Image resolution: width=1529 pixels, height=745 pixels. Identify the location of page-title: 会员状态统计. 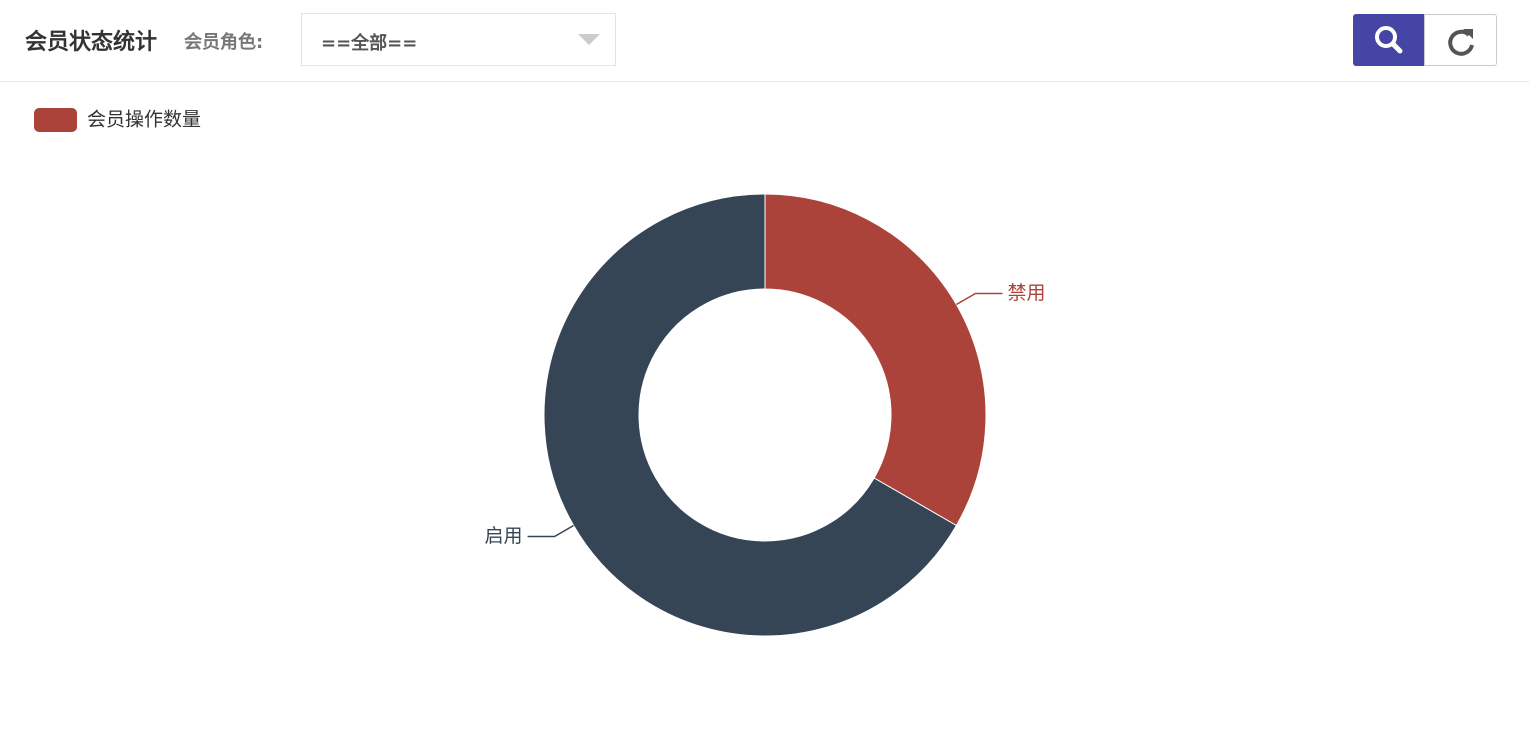
(91, 42).